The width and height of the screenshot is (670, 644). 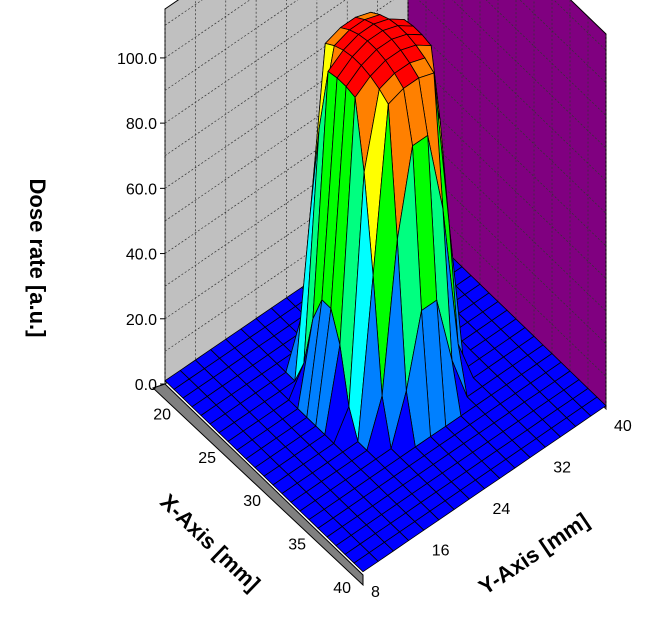 What do you see at coordinates (366, 562) in the screenshot?
I see `surface-cell` at bounding box center [366, 562].